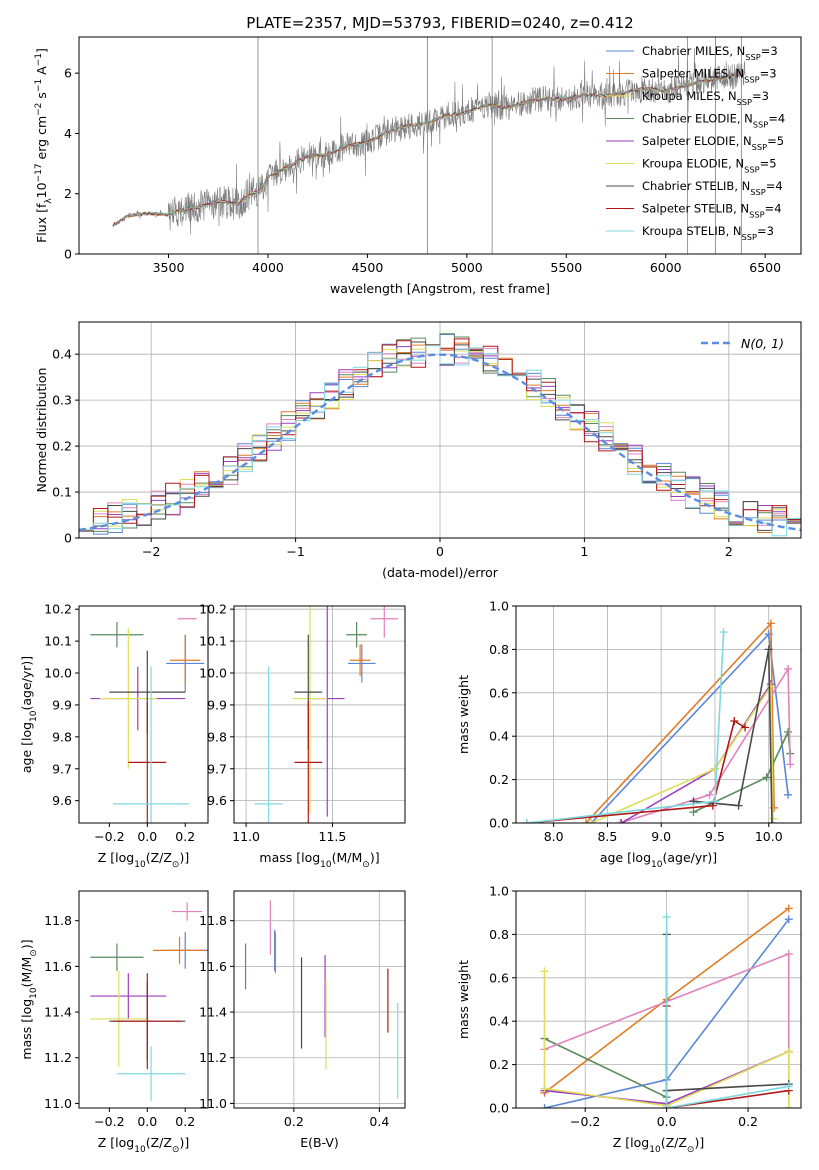 This screenshot has height=1170, width=819. Describe the element at coordinates (58, 609) in the screenshot. I see `y-tick-label: 10.2` at that location.